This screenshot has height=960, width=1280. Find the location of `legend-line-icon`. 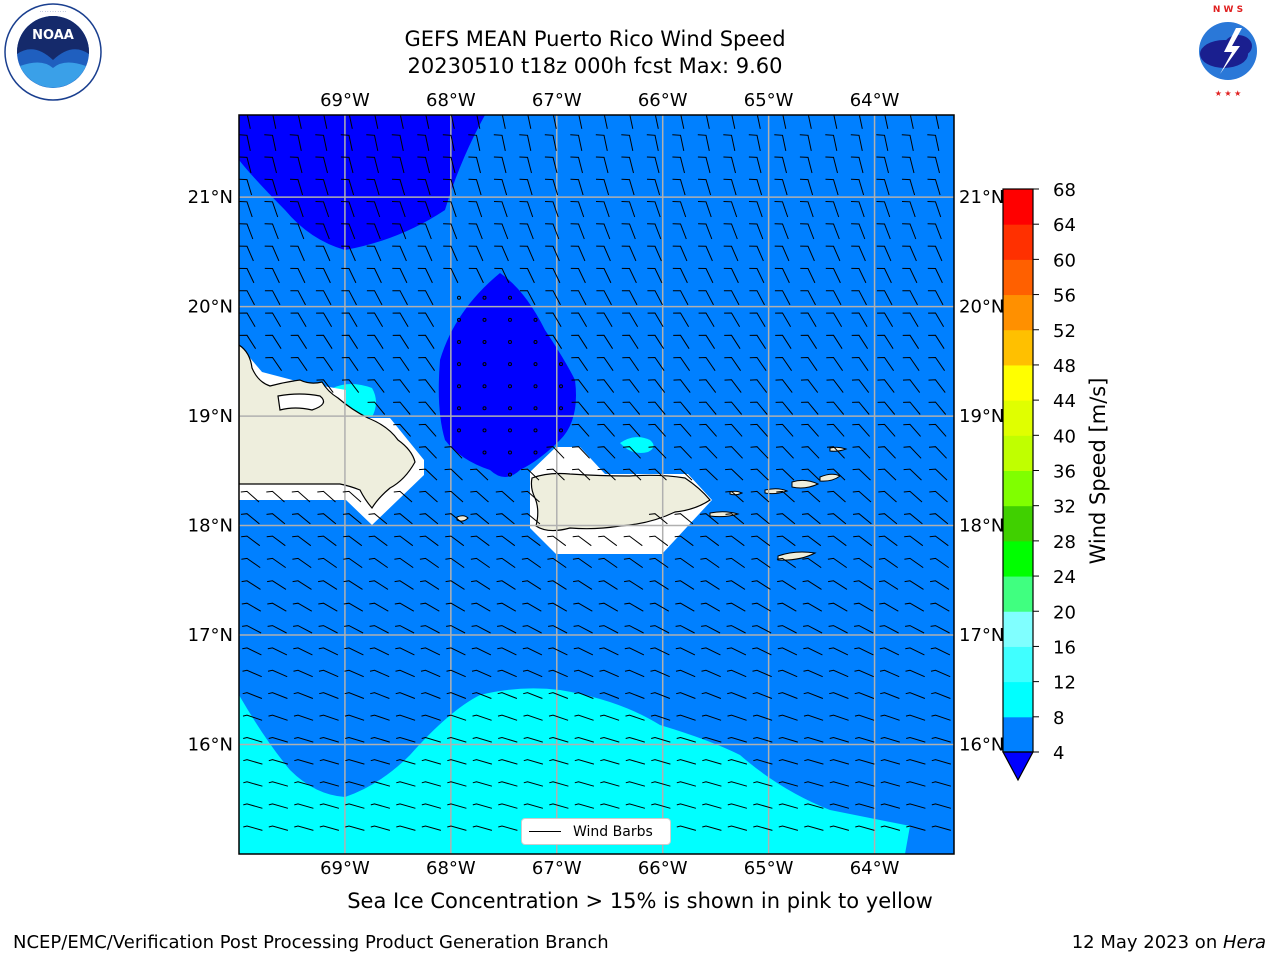

legend-line-icon is located at coordinates (545, 831).